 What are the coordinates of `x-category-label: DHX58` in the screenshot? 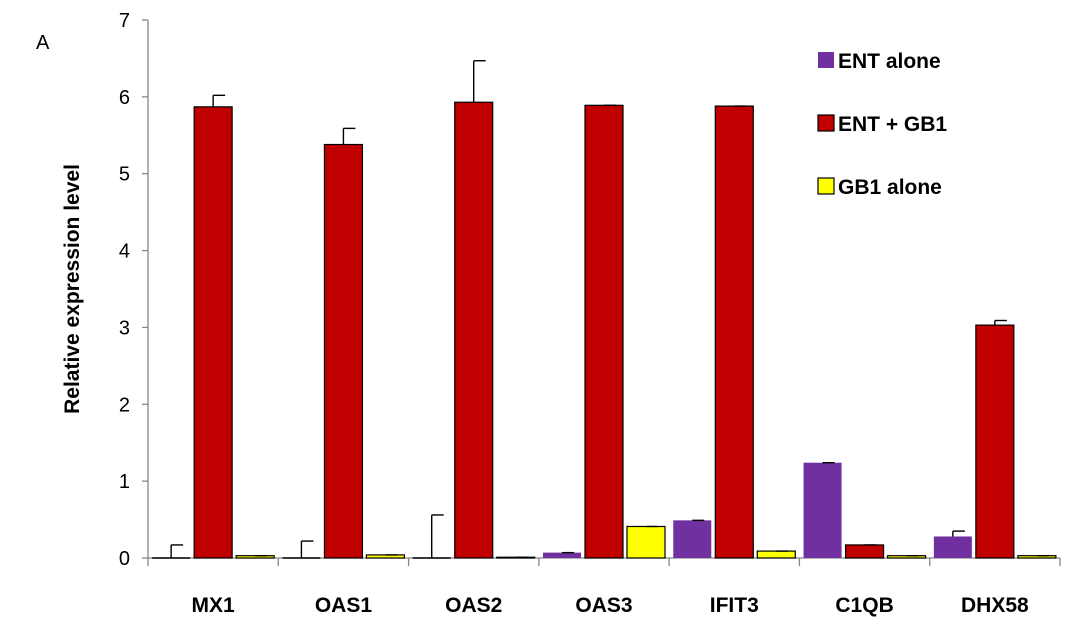 It's located at (995, 605).